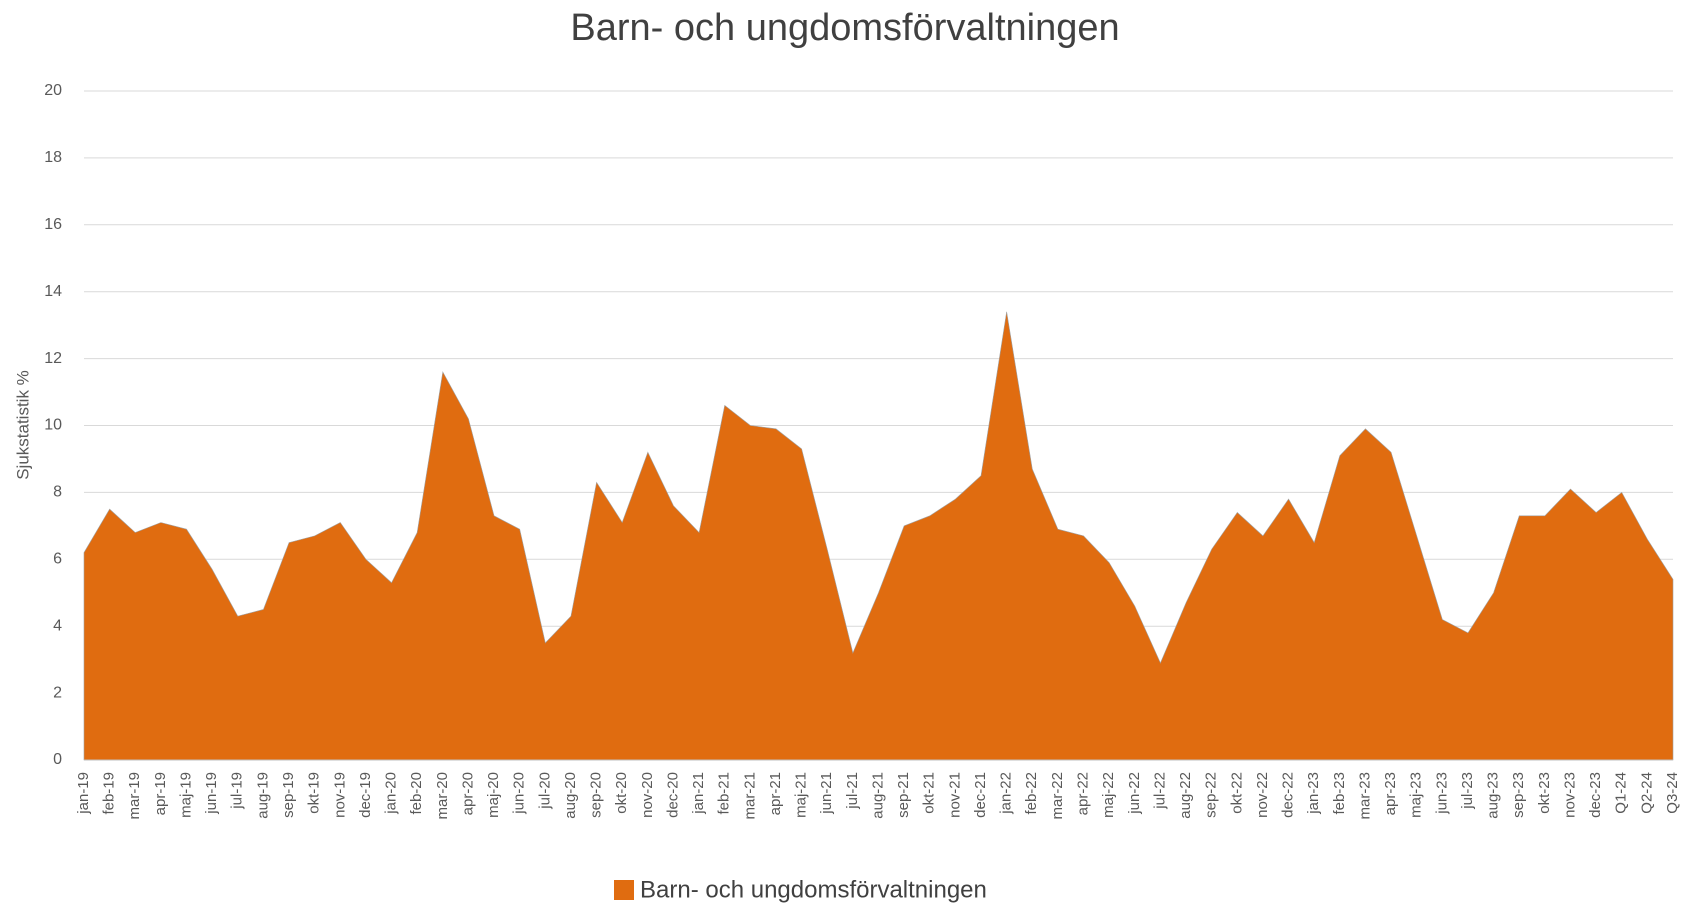 The image size is (1690, 904). I want to click on x-tick-label: okt-22, so click(1236, 793).